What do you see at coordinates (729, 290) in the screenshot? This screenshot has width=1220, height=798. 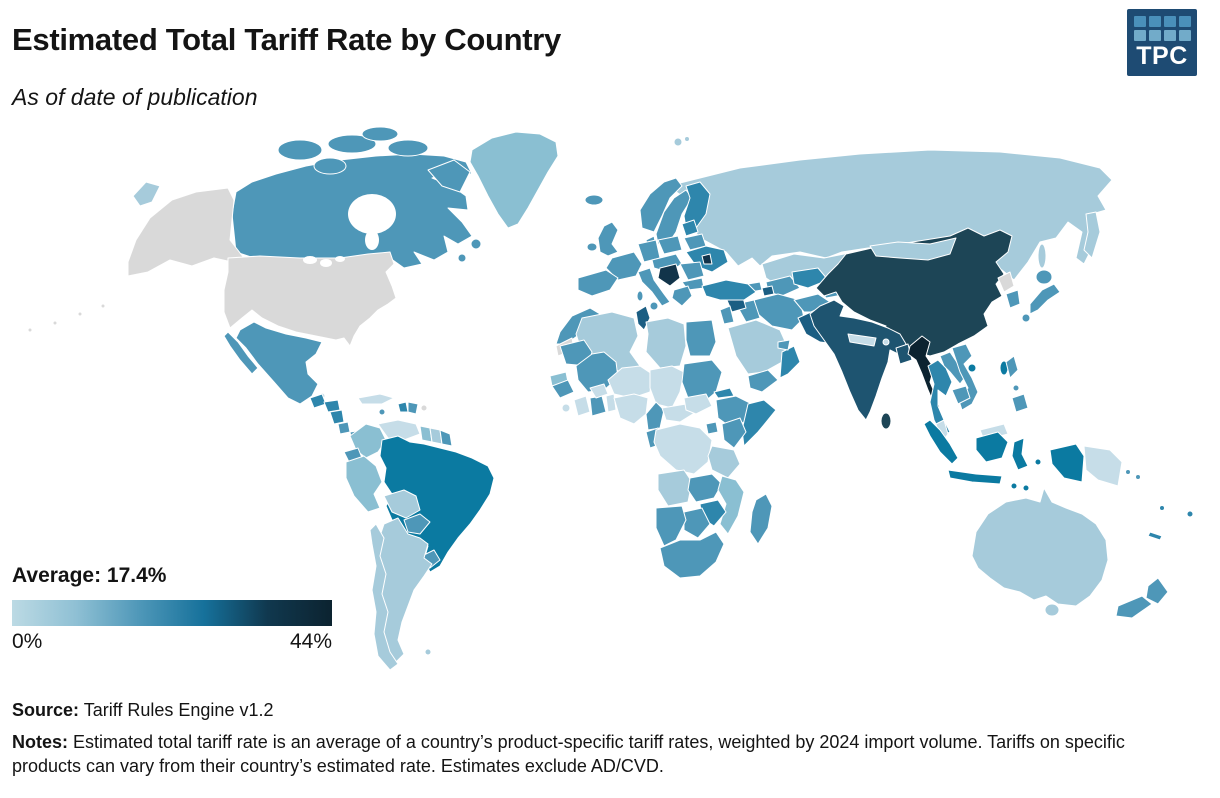 I see `country-turkey` at bounding box center [729, 290].